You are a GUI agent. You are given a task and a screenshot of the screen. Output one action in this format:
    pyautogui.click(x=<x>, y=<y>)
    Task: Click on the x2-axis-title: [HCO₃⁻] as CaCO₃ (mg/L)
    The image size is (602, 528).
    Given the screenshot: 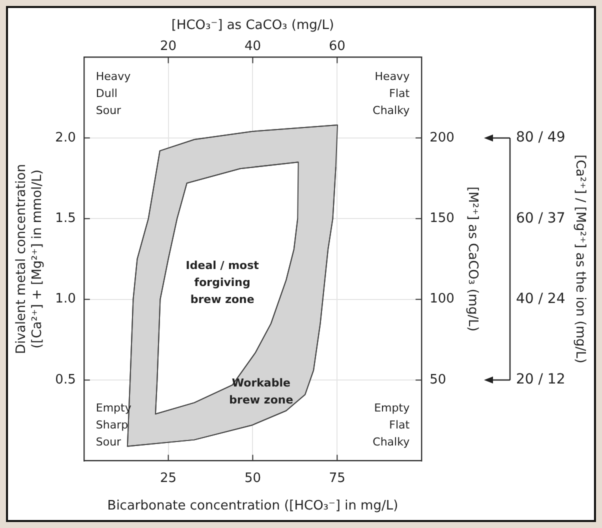 What is the action you would take?
    pyautogui.click(x=252, y=26)
    